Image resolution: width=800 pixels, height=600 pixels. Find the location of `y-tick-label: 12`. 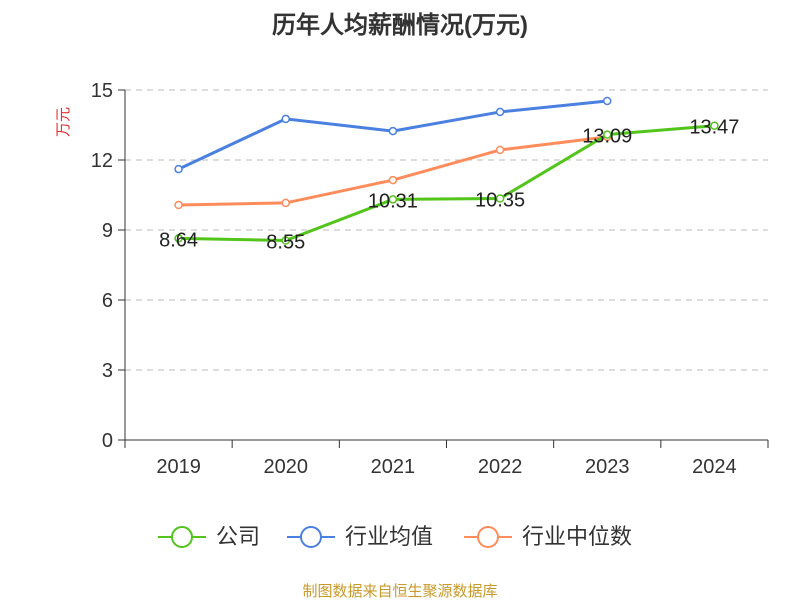

y-tick-label: 12 is located at coordinates (102, 161).